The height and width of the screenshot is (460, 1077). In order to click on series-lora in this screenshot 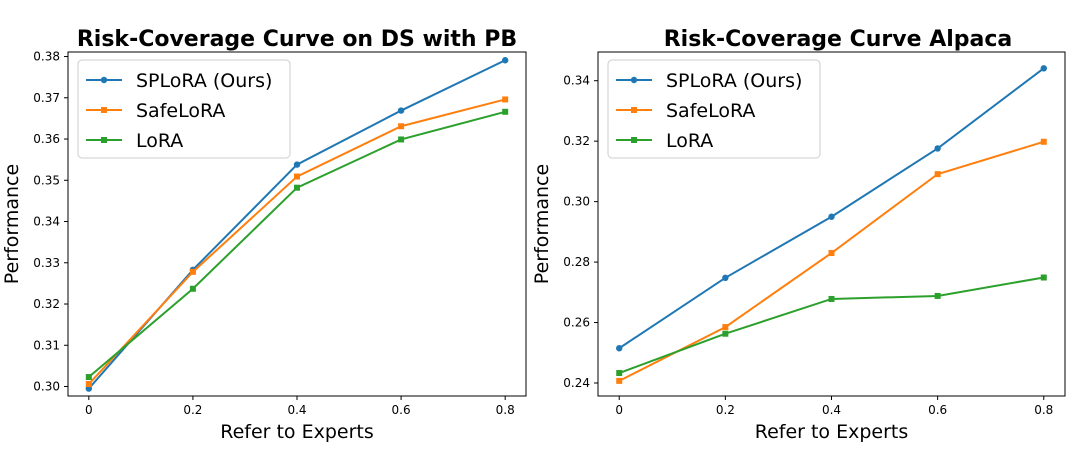, I will do `click(831, 325)`.